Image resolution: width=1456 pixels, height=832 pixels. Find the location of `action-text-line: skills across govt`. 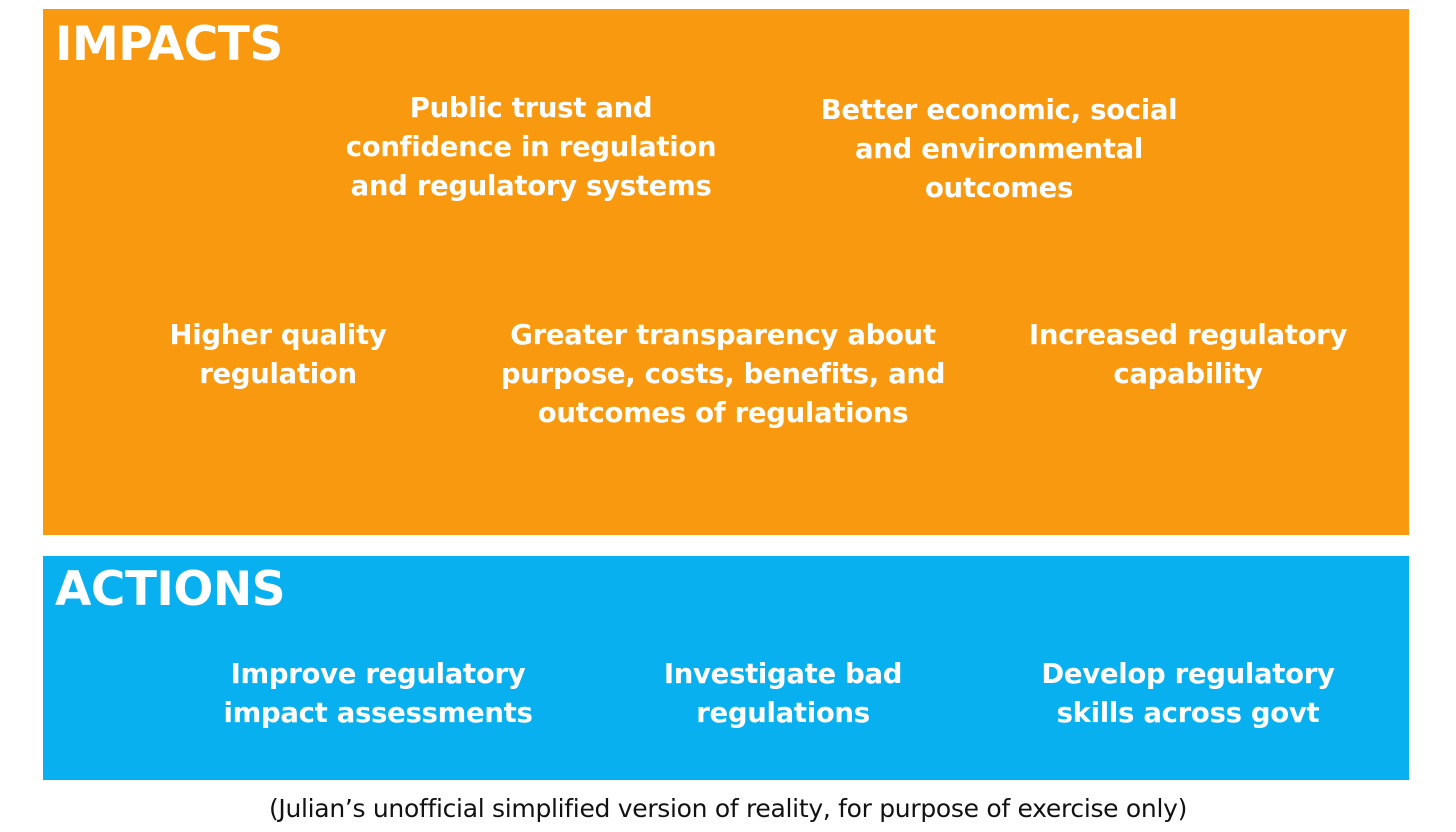

action-text-line: skills across govt is located at coordinates (1188, 713).